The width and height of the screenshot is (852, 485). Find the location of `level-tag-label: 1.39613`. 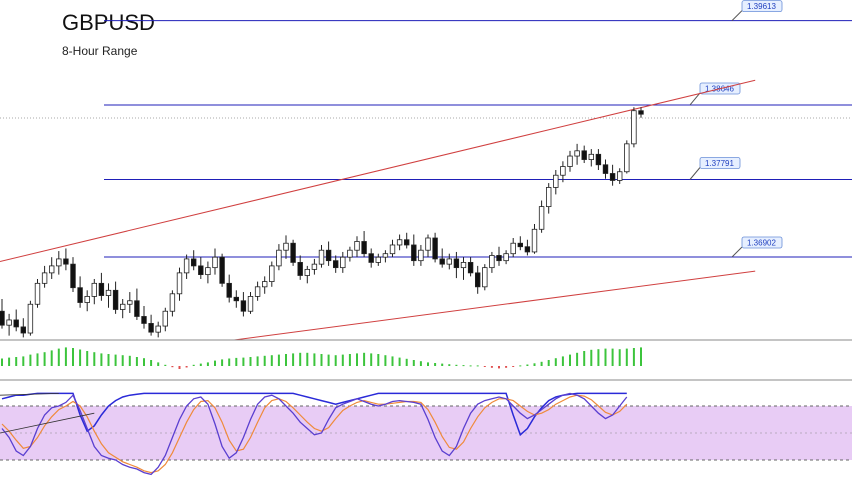

level-tag-label: 1.39613 is located at coordinates (761, 6).